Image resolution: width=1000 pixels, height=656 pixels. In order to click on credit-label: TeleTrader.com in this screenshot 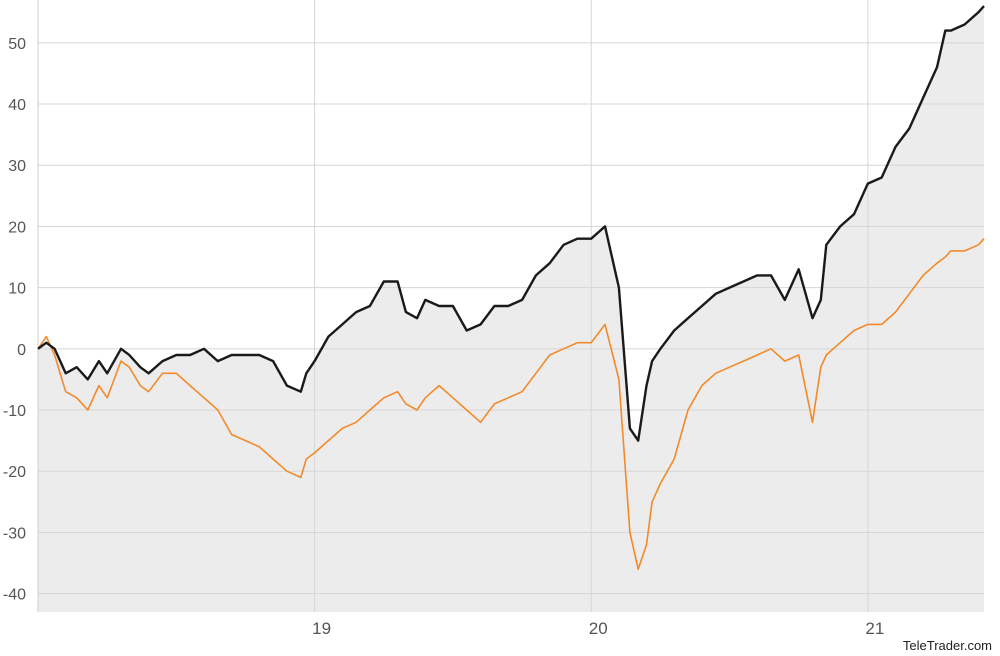, I will do `click(947, 645)`.